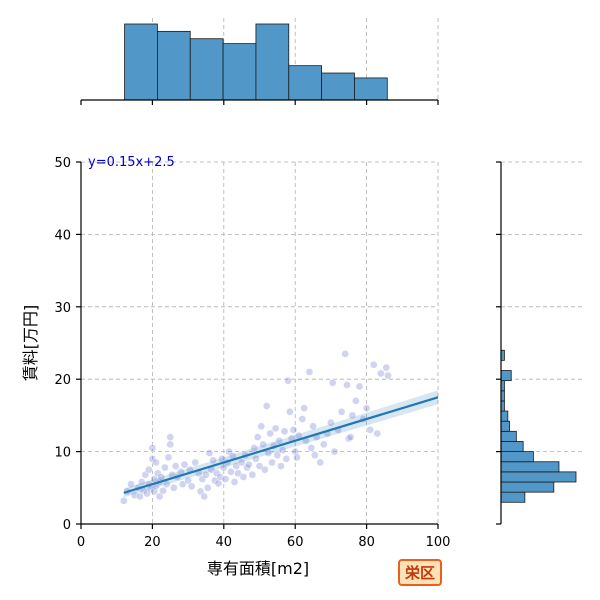  I want to click on y-tick-label: 50, so click(62, 163).